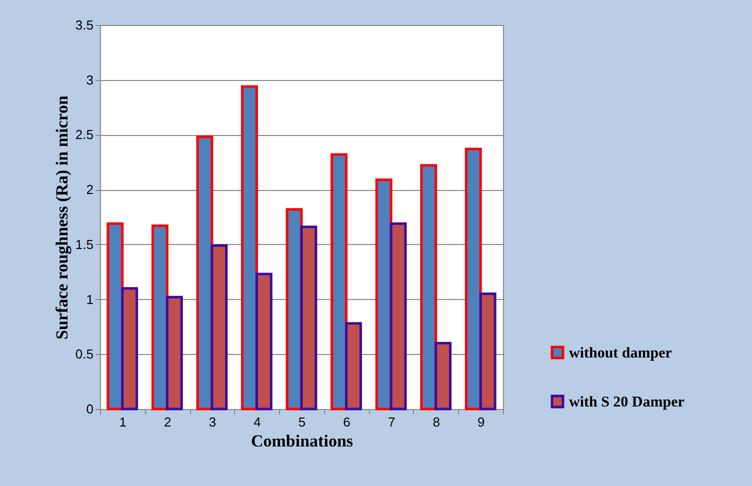 The height and width of the screenshot is (486, 752). Describe the element at coordinates (620, 354) in the screenshot. I see `legend-label: without damper` at that location.